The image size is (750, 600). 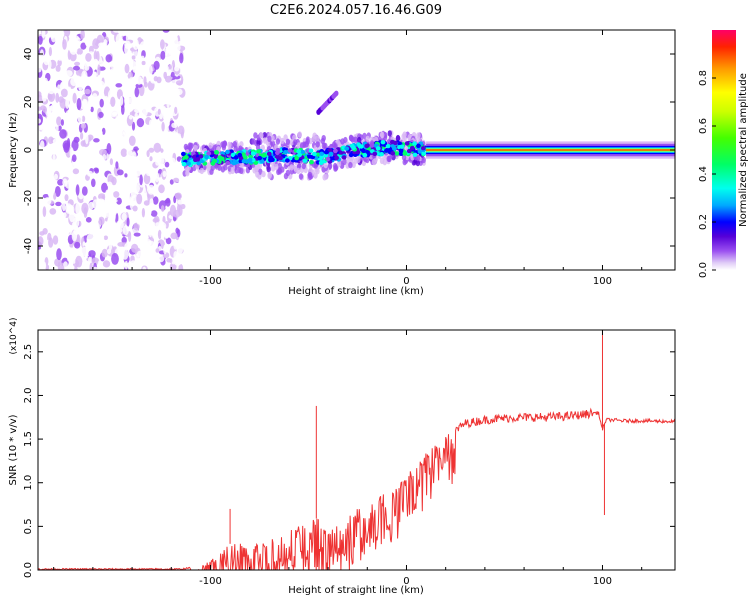 I want to click on noise-speckle, so click(x=112, y=150).